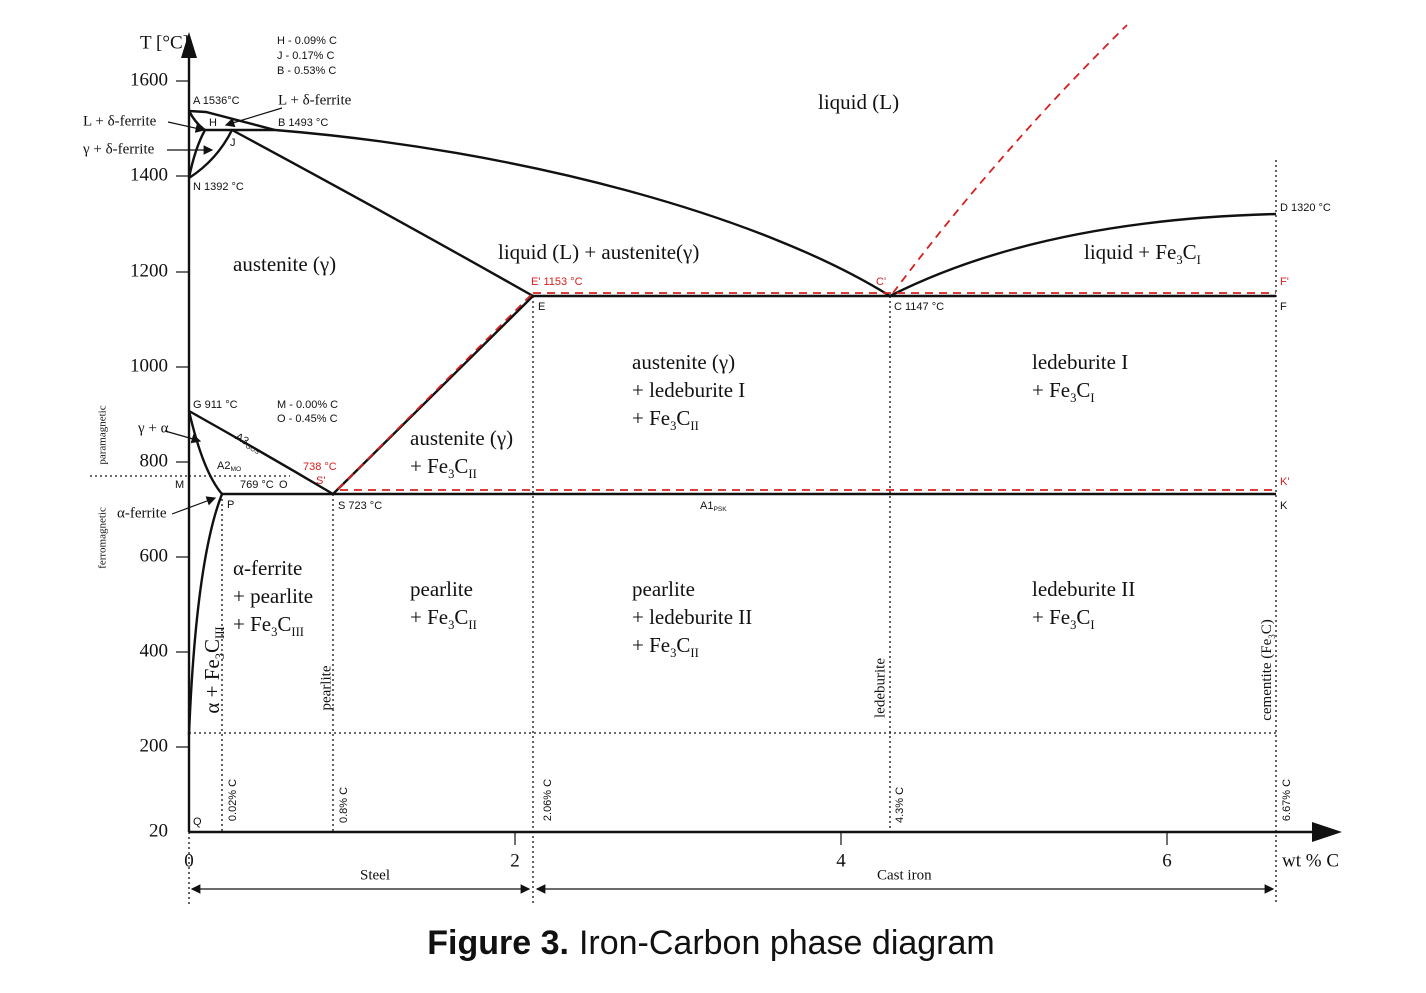 Image resolution: width=1426 pixels, height=993 pixels. What do you see at coordinates (307, 419) in the screenshot?
I see `composition: O - 0.45% C` at bounding box center [307, 419].